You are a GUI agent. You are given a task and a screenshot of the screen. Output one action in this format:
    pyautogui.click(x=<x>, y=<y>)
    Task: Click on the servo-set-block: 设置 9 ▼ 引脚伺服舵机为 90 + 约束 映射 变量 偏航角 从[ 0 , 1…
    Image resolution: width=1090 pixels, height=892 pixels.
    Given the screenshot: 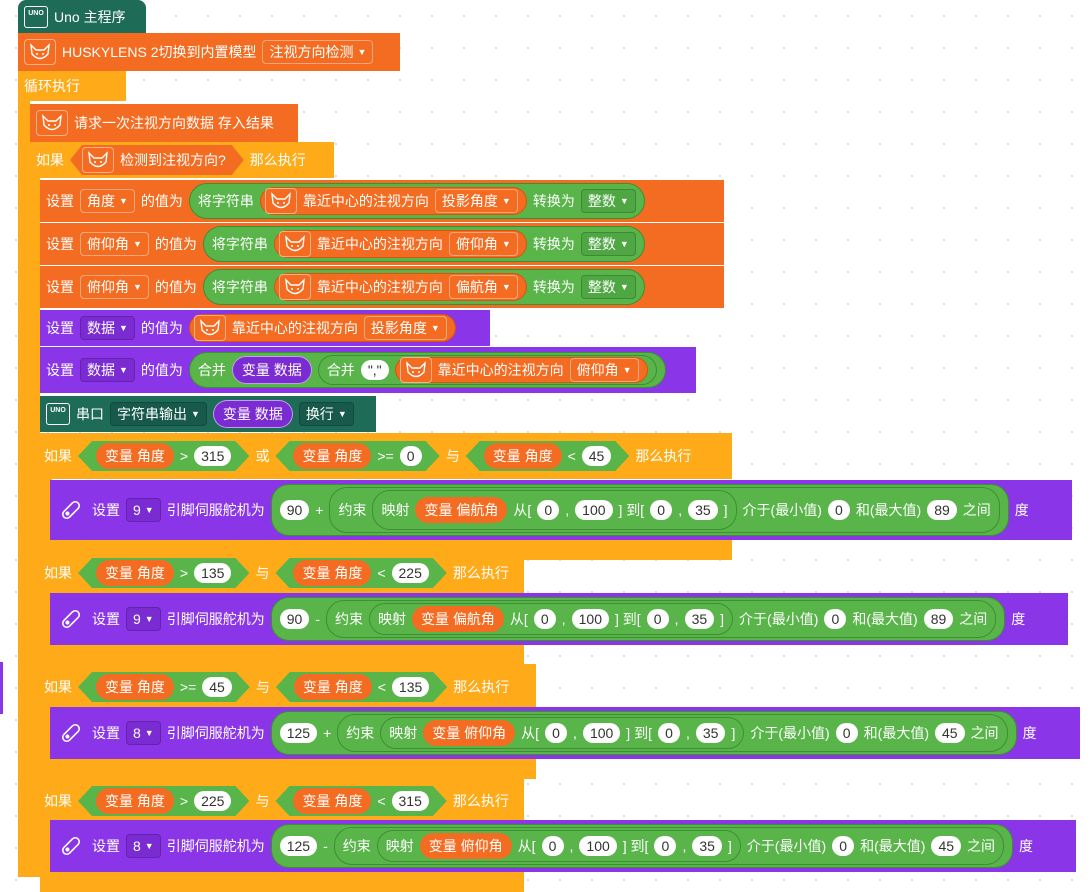 What is the action you would take?
    pyautogui.click(x=561, y=510)
    